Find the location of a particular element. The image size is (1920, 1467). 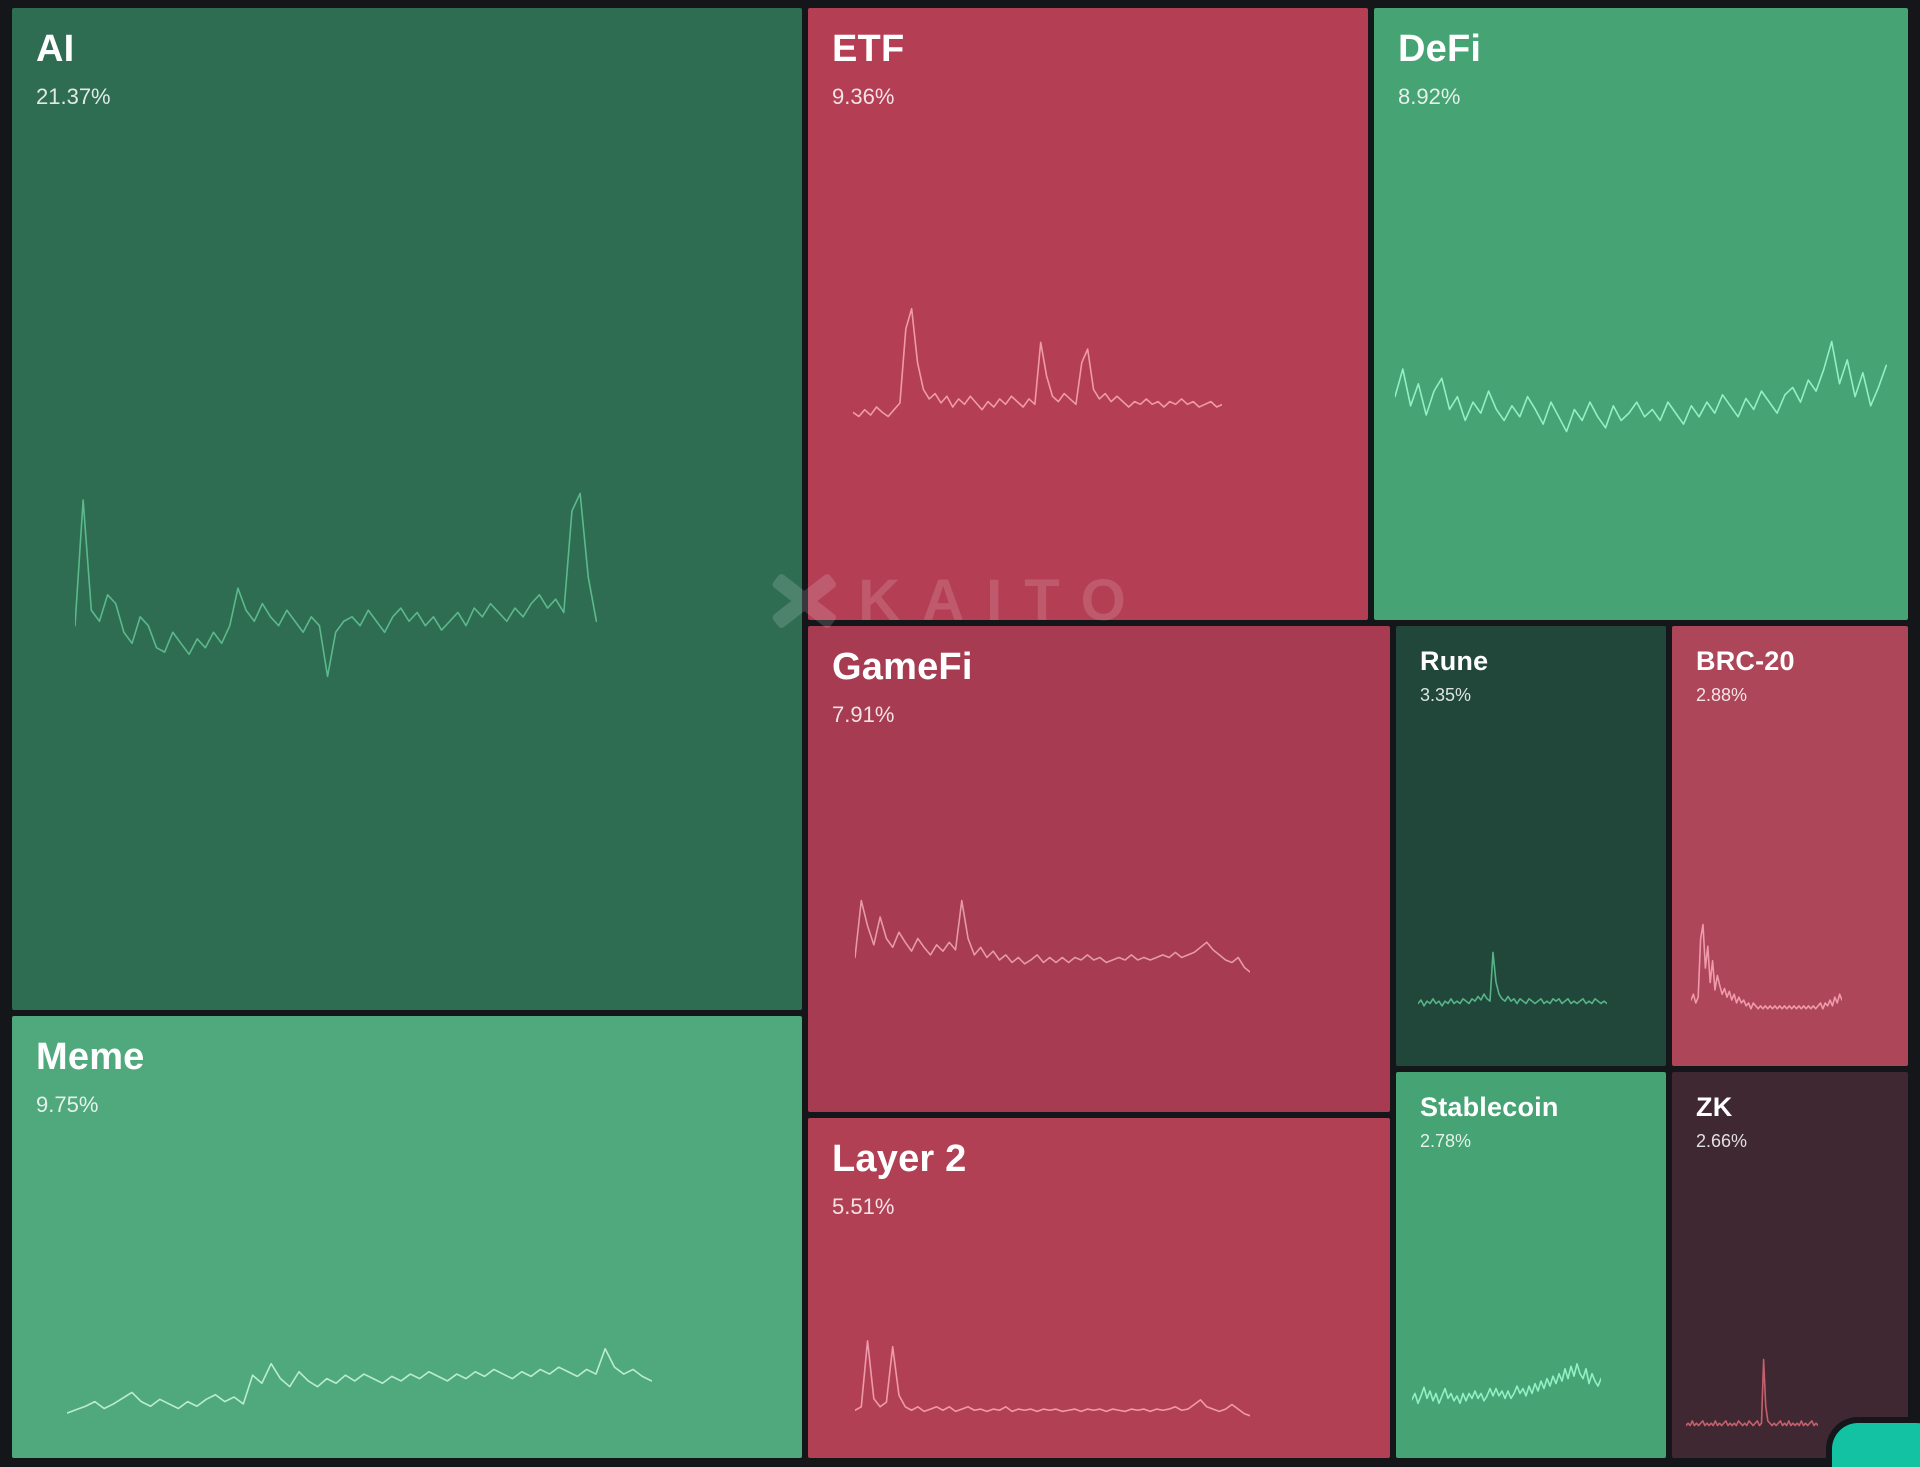

cell-content: BRC-20 2.88% is located at coordinates (1790, 846).